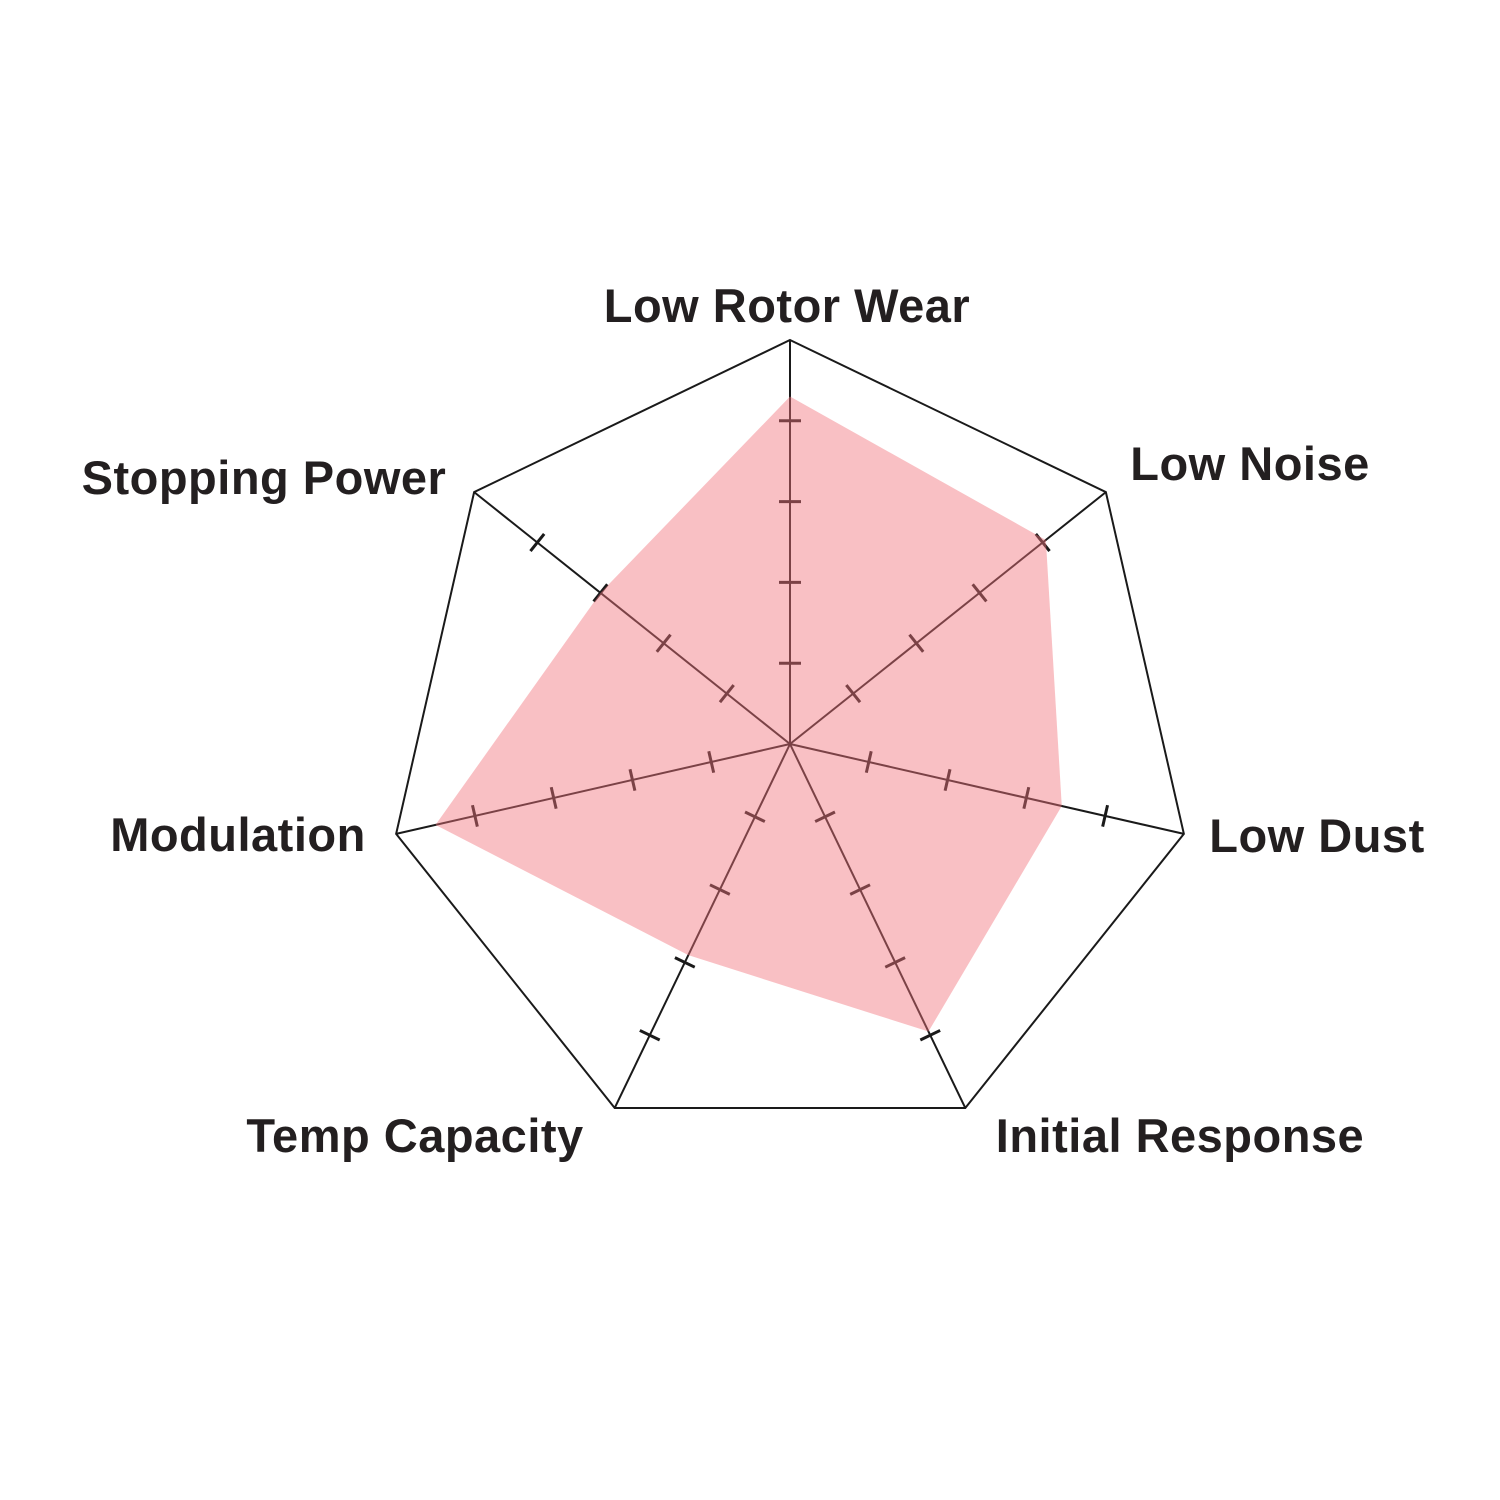 The width and height of the screenshot is (1500, 1500). Describe the element at coordinates (238, 834) in the screenshot. I see `axis-label-modulation: Modulation` at that location.